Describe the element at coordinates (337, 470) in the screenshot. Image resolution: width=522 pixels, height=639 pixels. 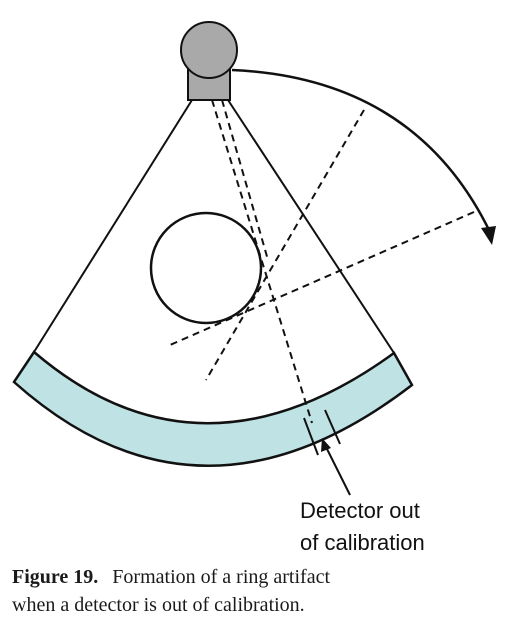
I see `label-pointer` at that location.